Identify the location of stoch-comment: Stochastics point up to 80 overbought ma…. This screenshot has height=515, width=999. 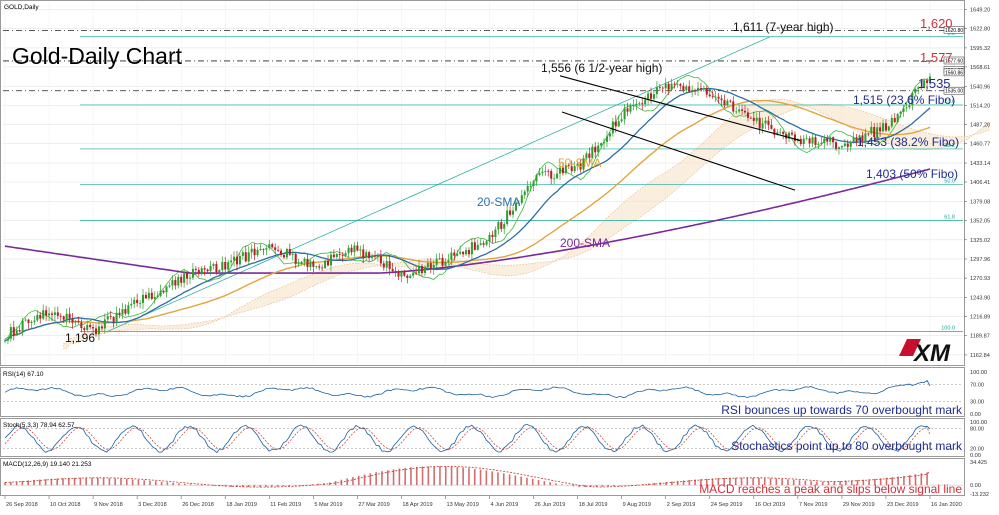
(847, 446).